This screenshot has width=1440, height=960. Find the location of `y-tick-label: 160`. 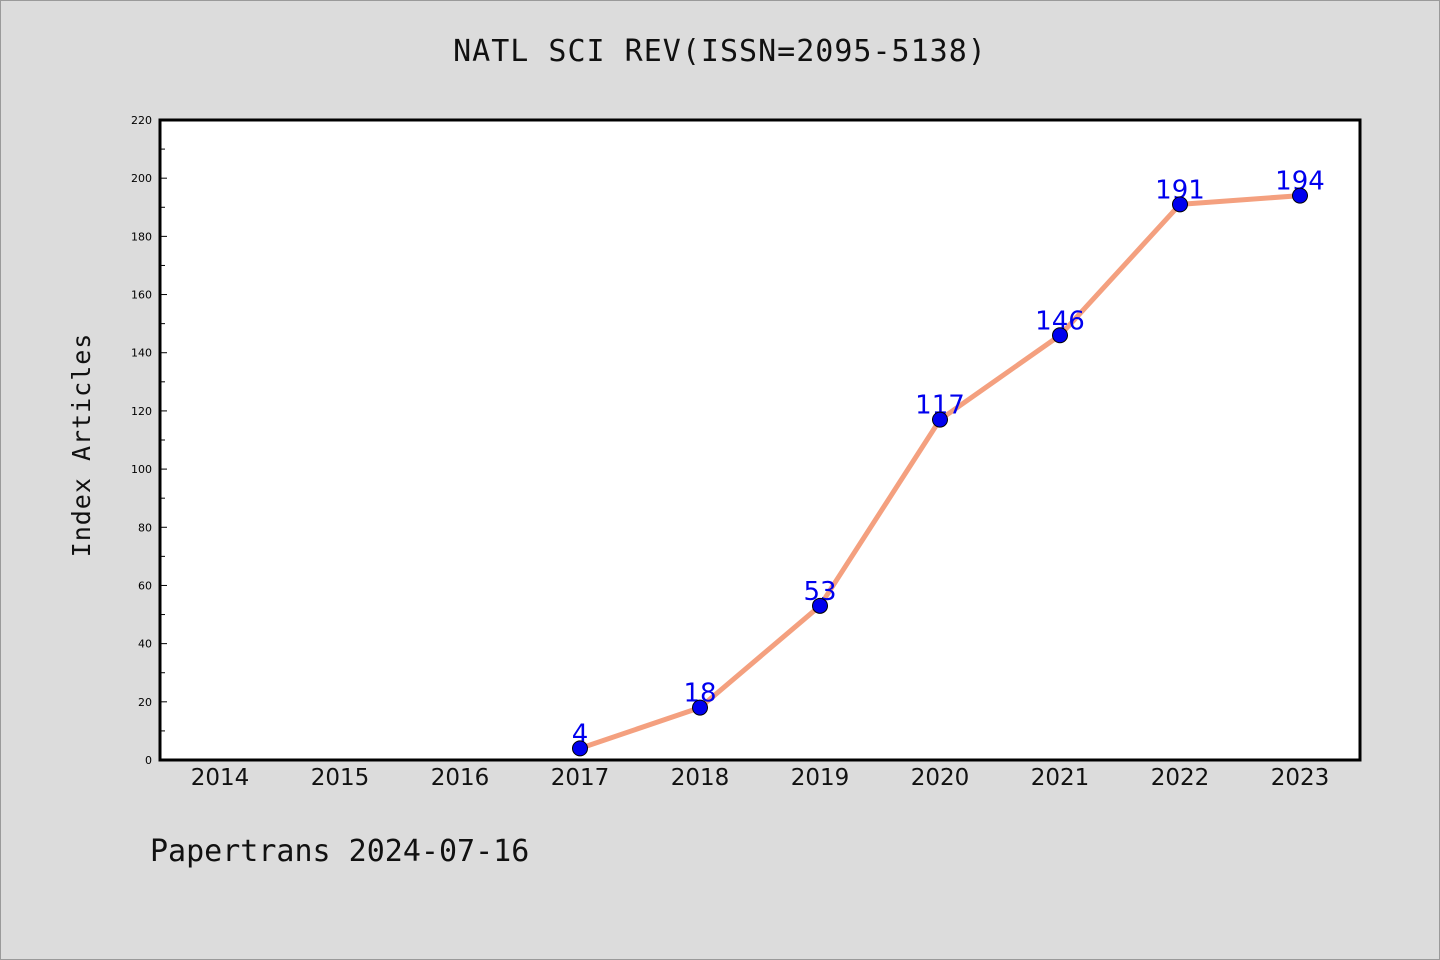

y-tick-label: 160 is located at coordinates (141, 295).